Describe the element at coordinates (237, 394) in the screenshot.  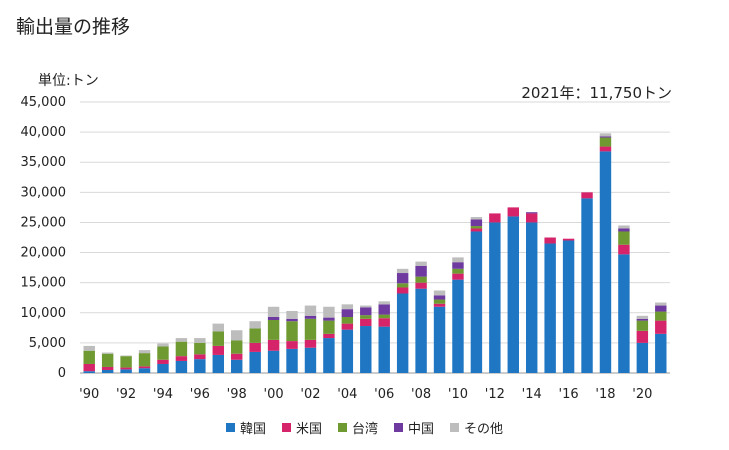
I see `x-tick-label: '98` at that location.